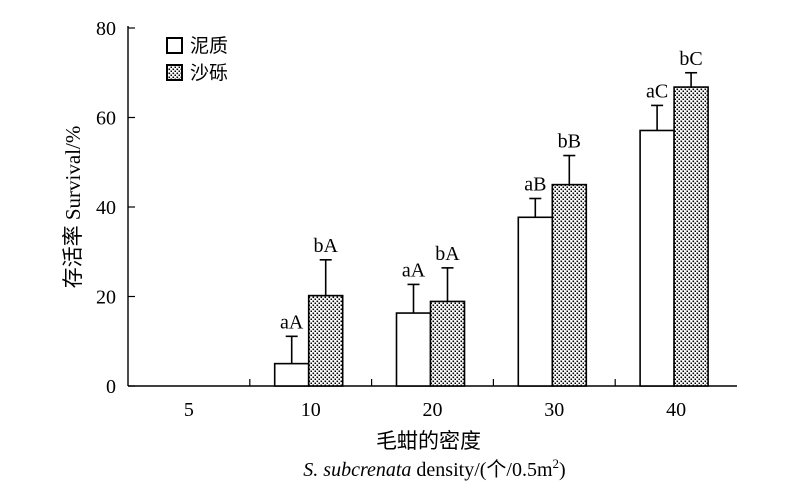 The width and height of the screenshot is (800, 498). Describe the element at coordinates (174, 45) in the screenshot. I see `legend-swatch-mud` at that location.